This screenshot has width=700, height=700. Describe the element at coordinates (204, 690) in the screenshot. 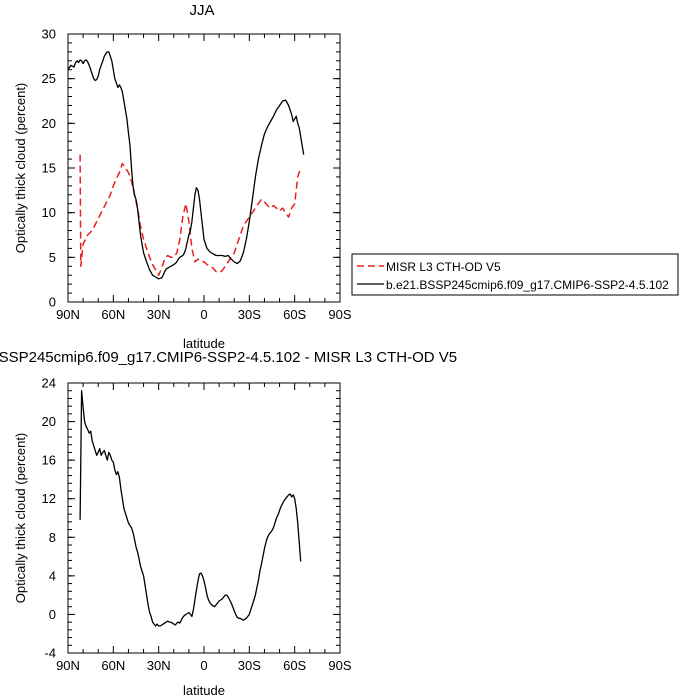

I see `bottom-x-axis-label: latitude` at that location.